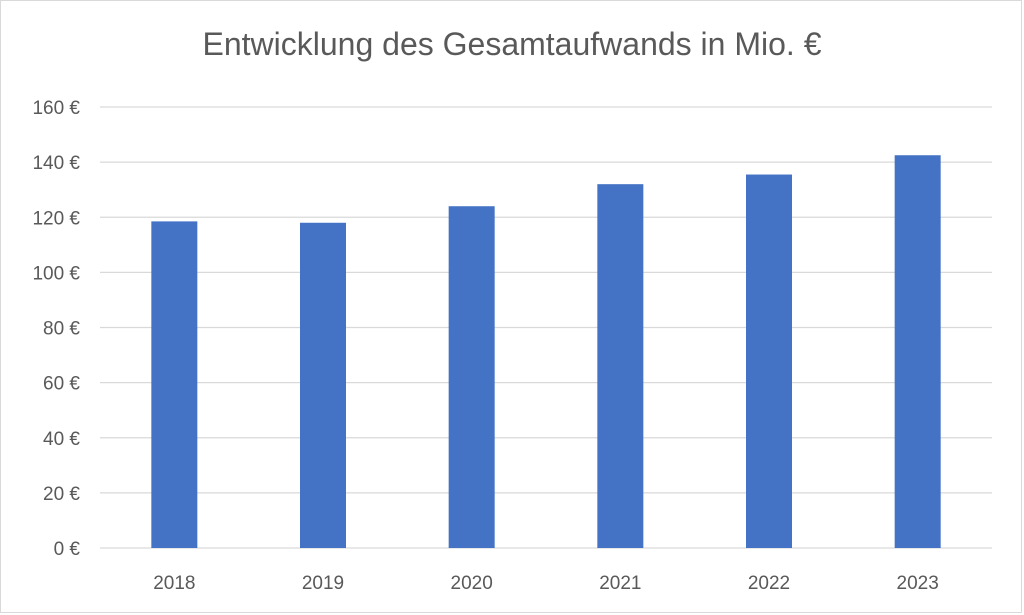 The image size is (1024, 615). I want to click on y-tick-label: 0 €, so click(67, 549).